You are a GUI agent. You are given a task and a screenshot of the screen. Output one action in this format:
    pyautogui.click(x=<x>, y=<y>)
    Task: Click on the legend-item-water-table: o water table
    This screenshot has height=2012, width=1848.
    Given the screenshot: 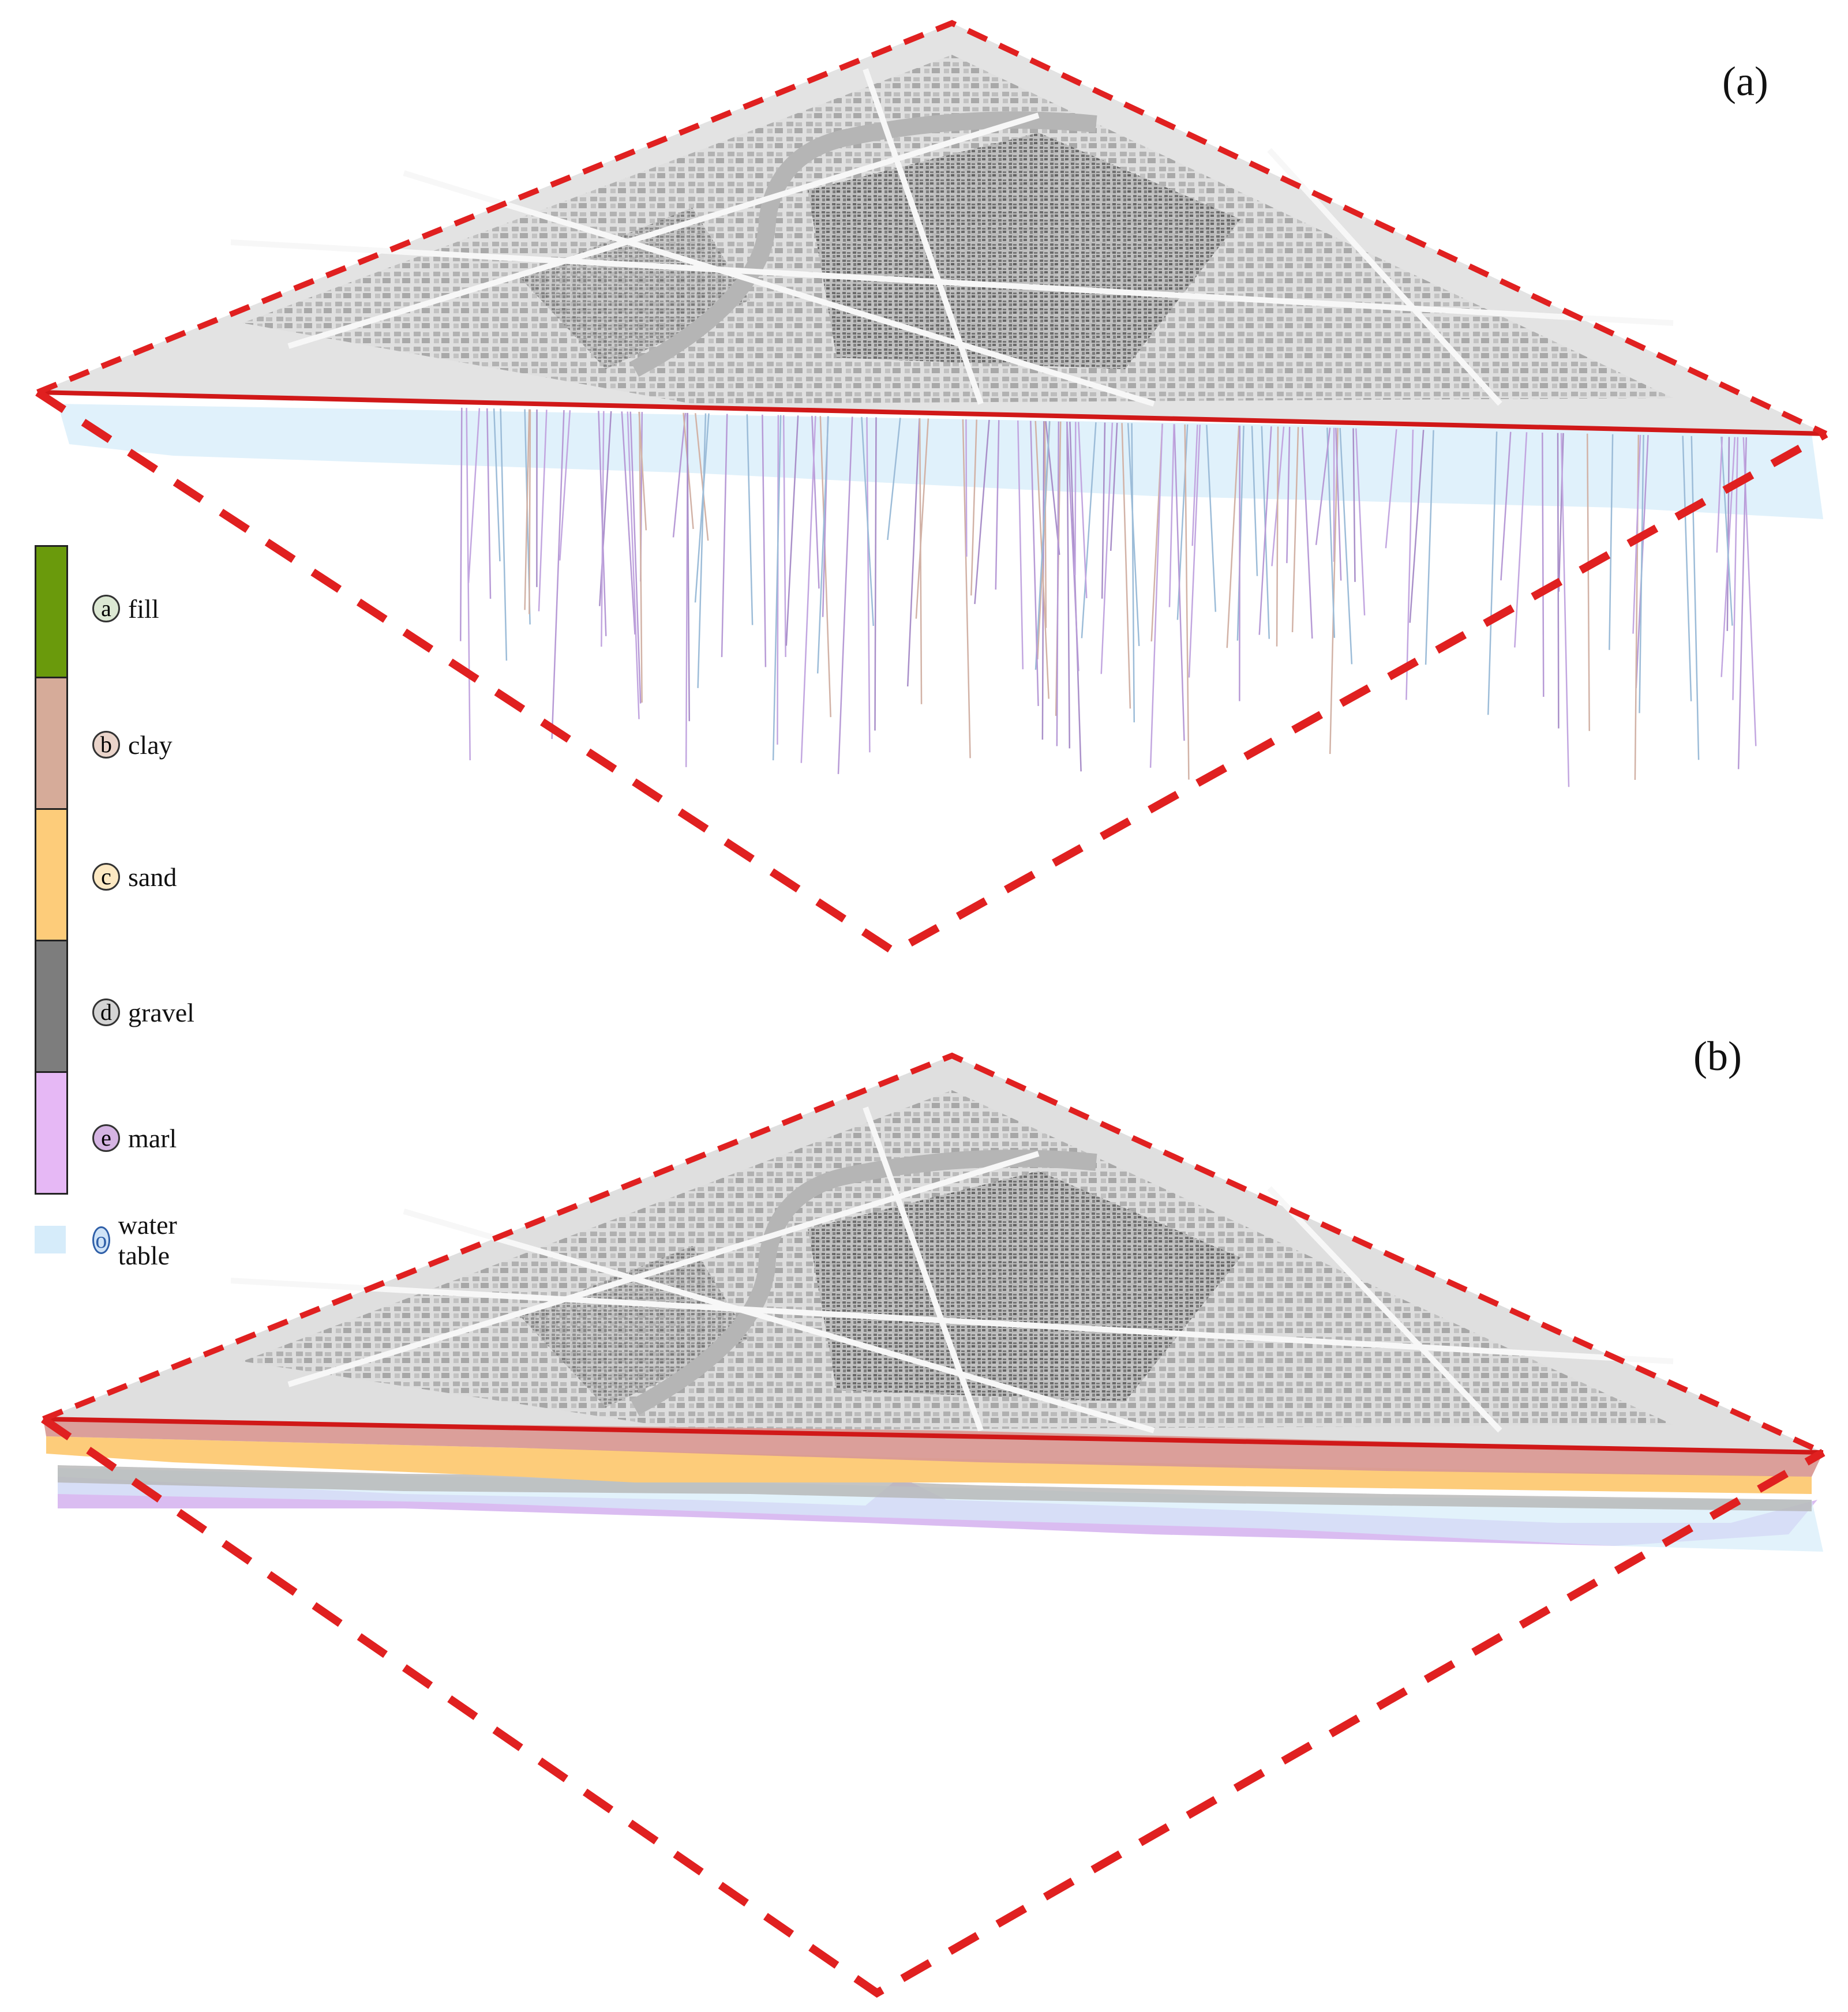 What is the action you would take?
    pyautogui.click(x=139, y=1240)
    